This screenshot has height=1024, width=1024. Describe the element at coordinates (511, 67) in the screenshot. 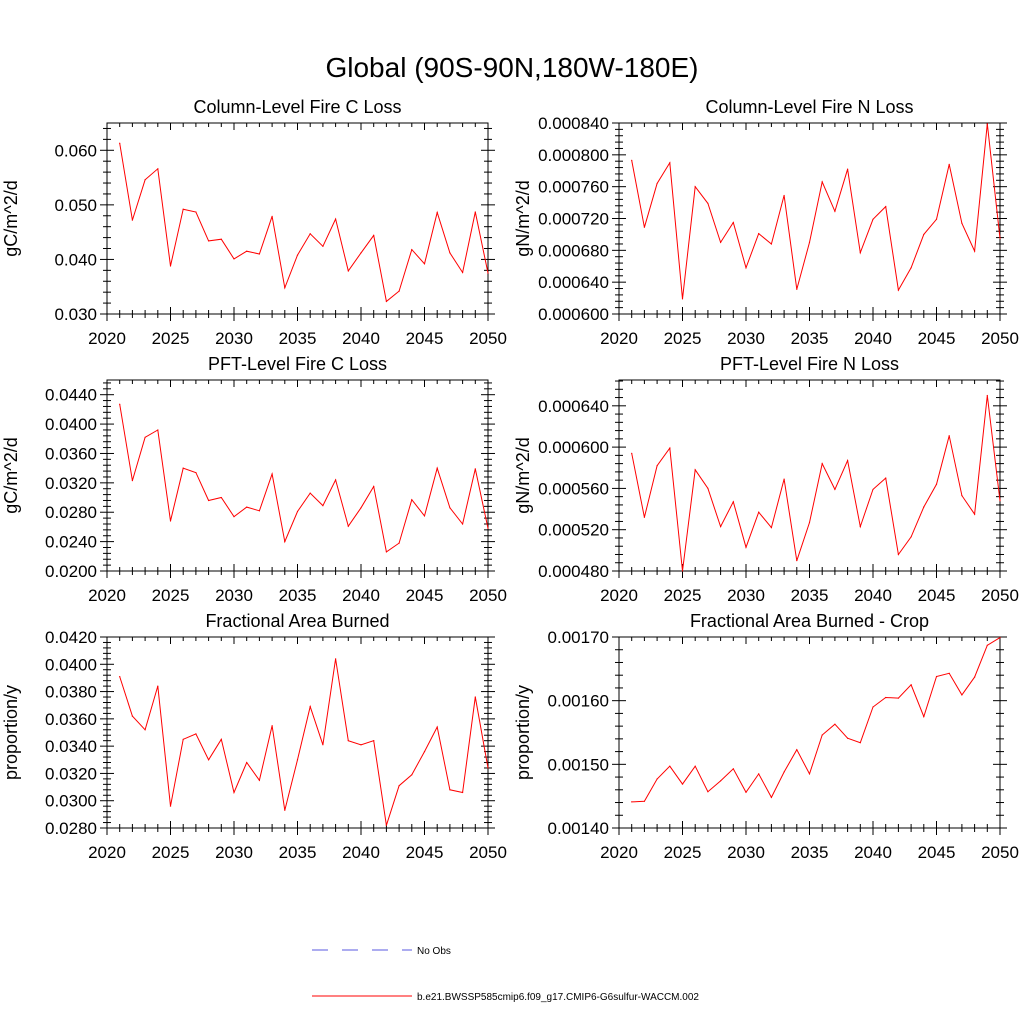

I see `figure-title: Global (90S-90N,180W-180E)` at that location.